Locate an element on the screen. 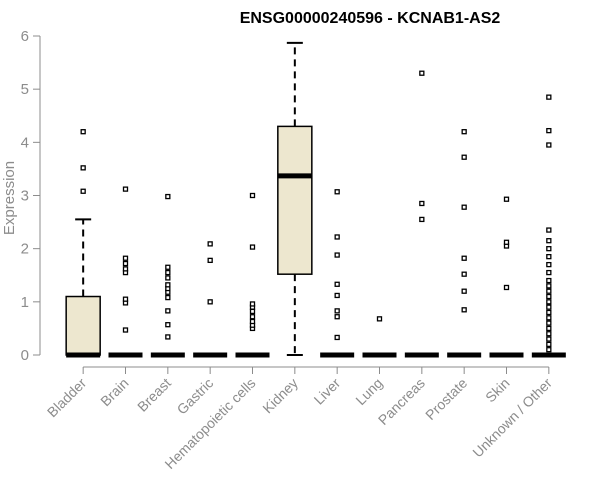  y-tick-label: 5 is located at coordinates (25, 89).